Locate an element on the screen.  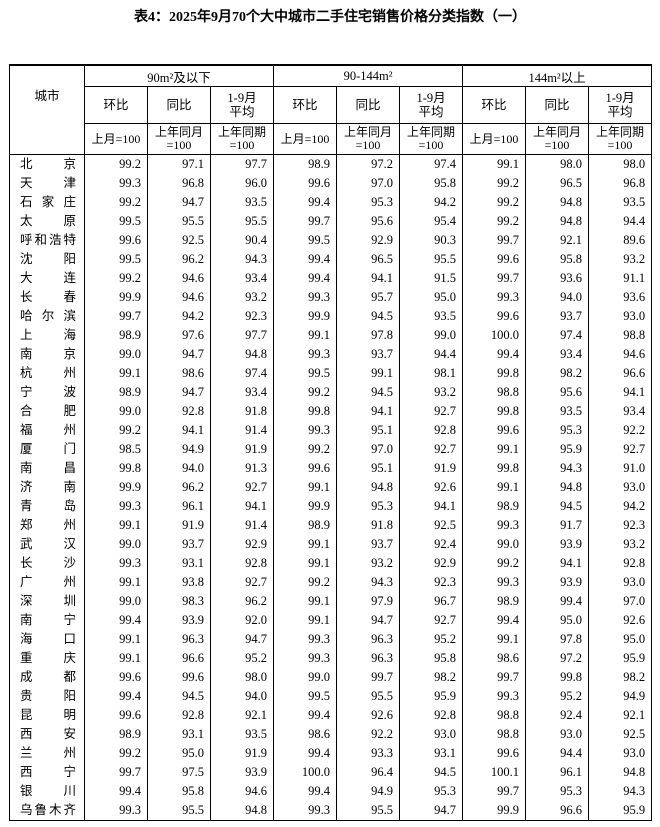
index-value: 92.2 is located at coordinates (620, 430).